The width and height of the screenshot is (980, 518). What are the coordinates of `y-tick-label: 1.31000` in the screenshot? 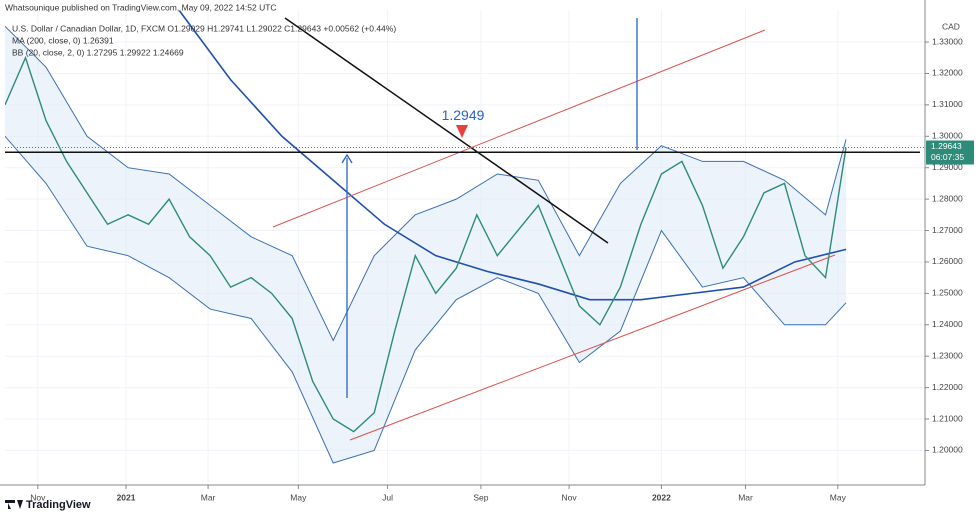 It's located at (947, 104).